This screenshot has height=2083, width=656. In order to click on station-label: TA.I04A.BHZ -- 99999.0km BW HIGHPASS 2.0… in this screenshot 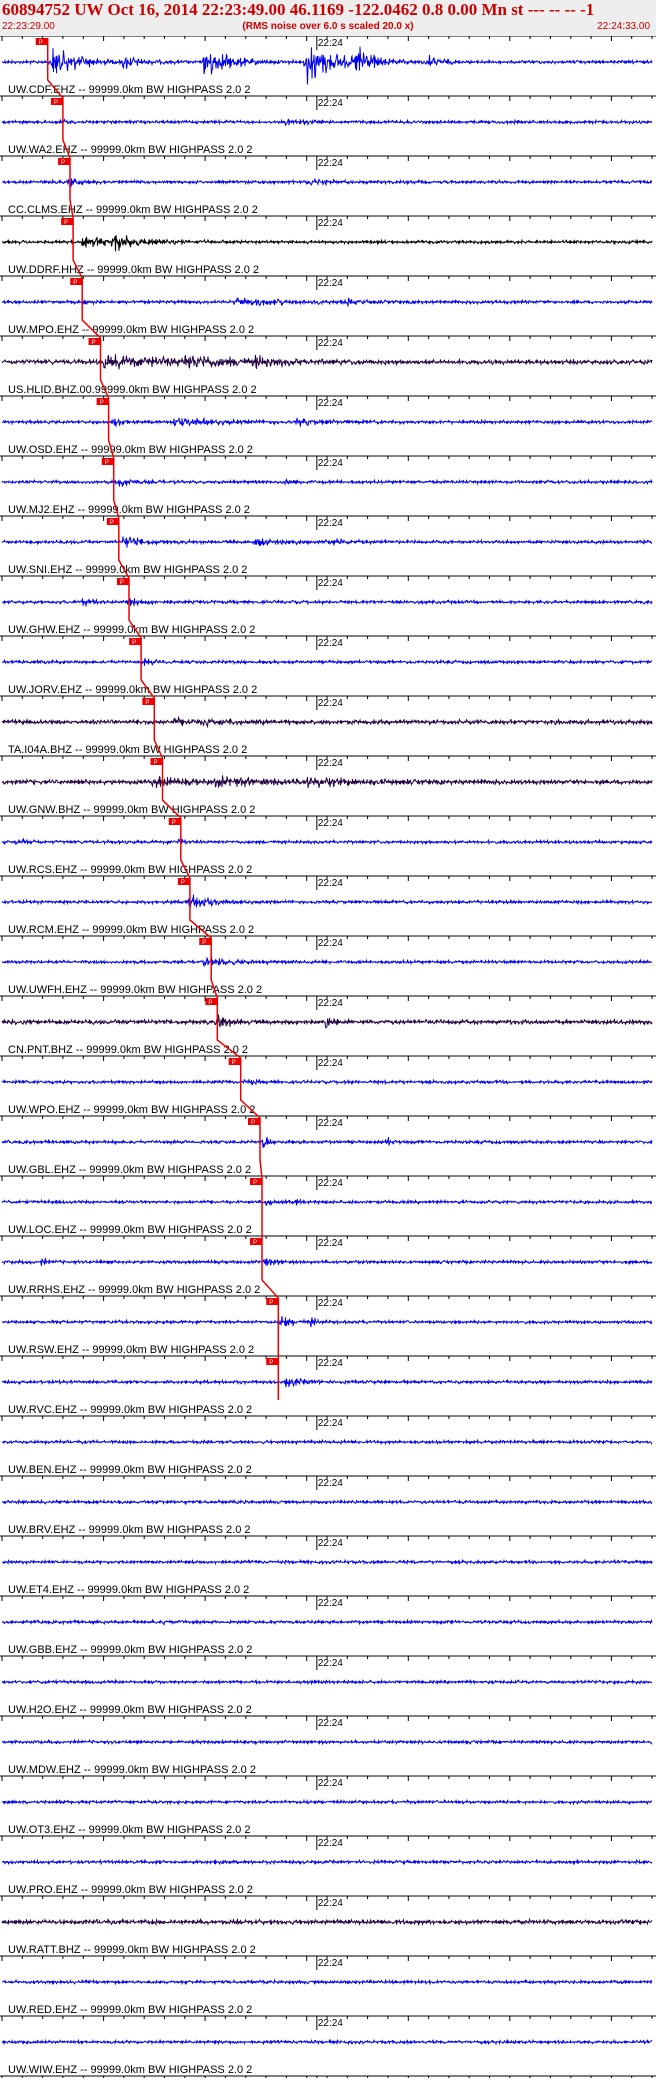, I will do `click(127, 750)`.